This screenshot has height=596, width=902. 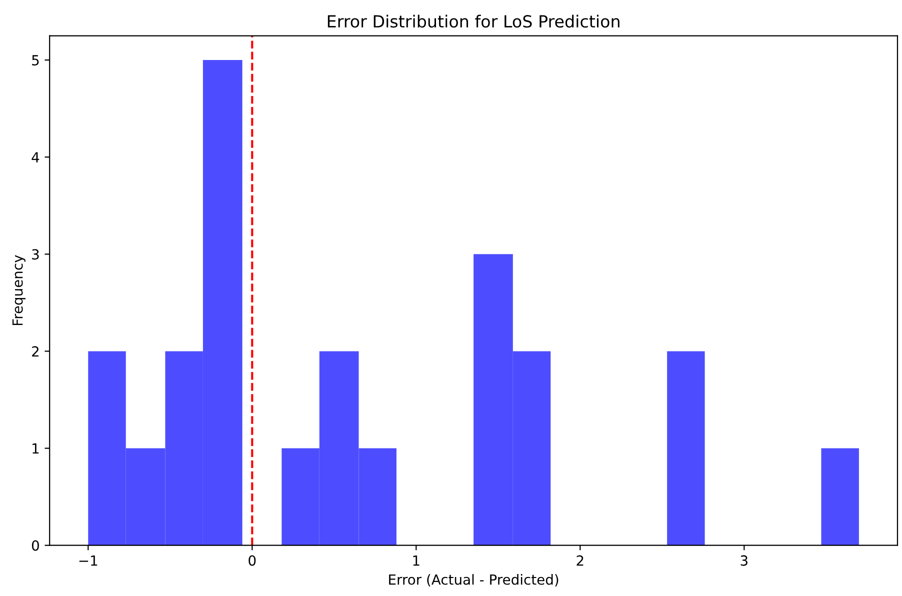 I want to click on x-tick-label: −1, so click(x=88, y=560).